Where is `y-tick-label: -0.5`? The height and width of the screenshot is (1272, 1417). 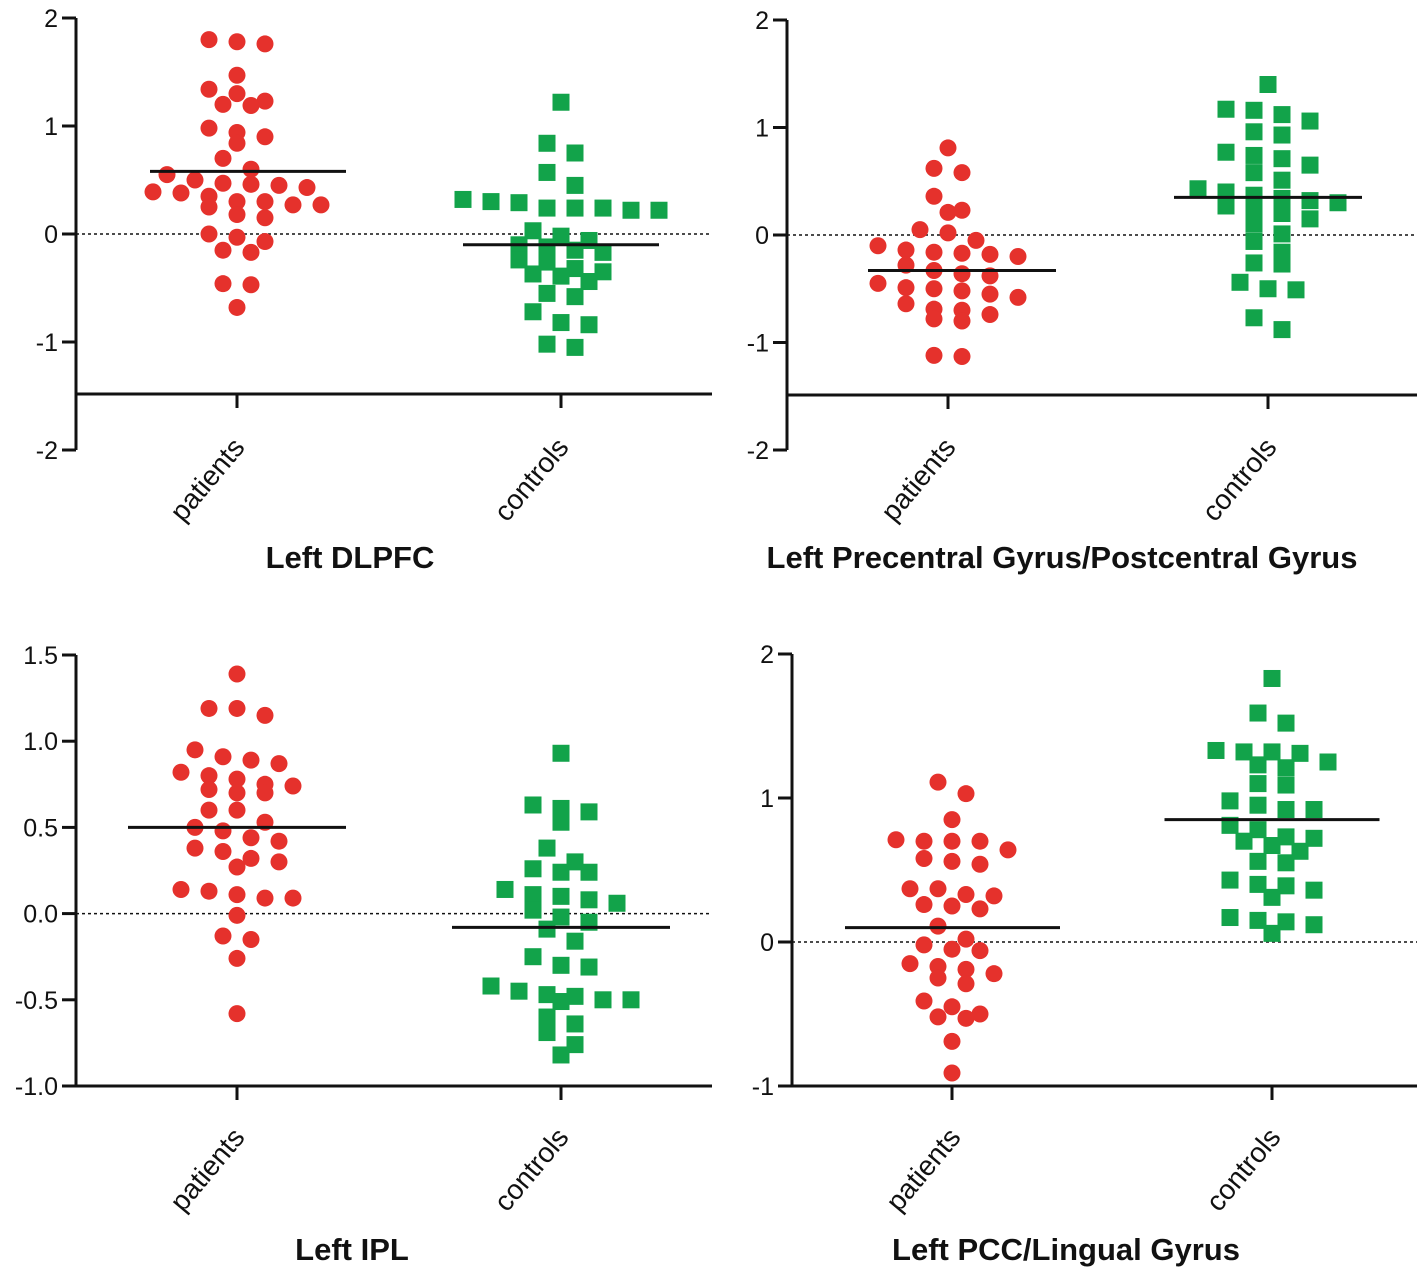 y-tick-label: -0.5 is located at coordinates (36, 1001).